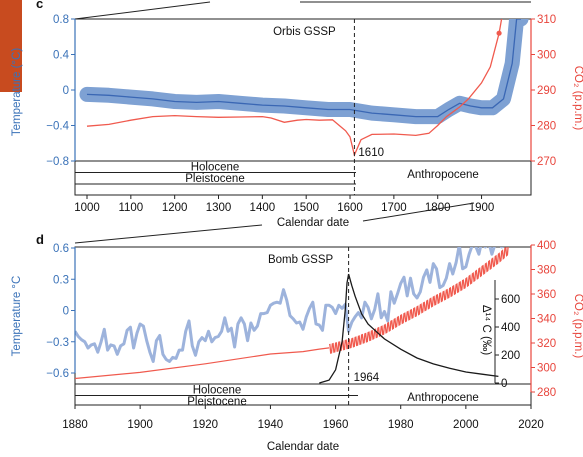  What do you see at coordinates (546, 369) in the screenshot?
I see `panel-d-y-right-tick-label: 300` at bounding box center [546, 369].